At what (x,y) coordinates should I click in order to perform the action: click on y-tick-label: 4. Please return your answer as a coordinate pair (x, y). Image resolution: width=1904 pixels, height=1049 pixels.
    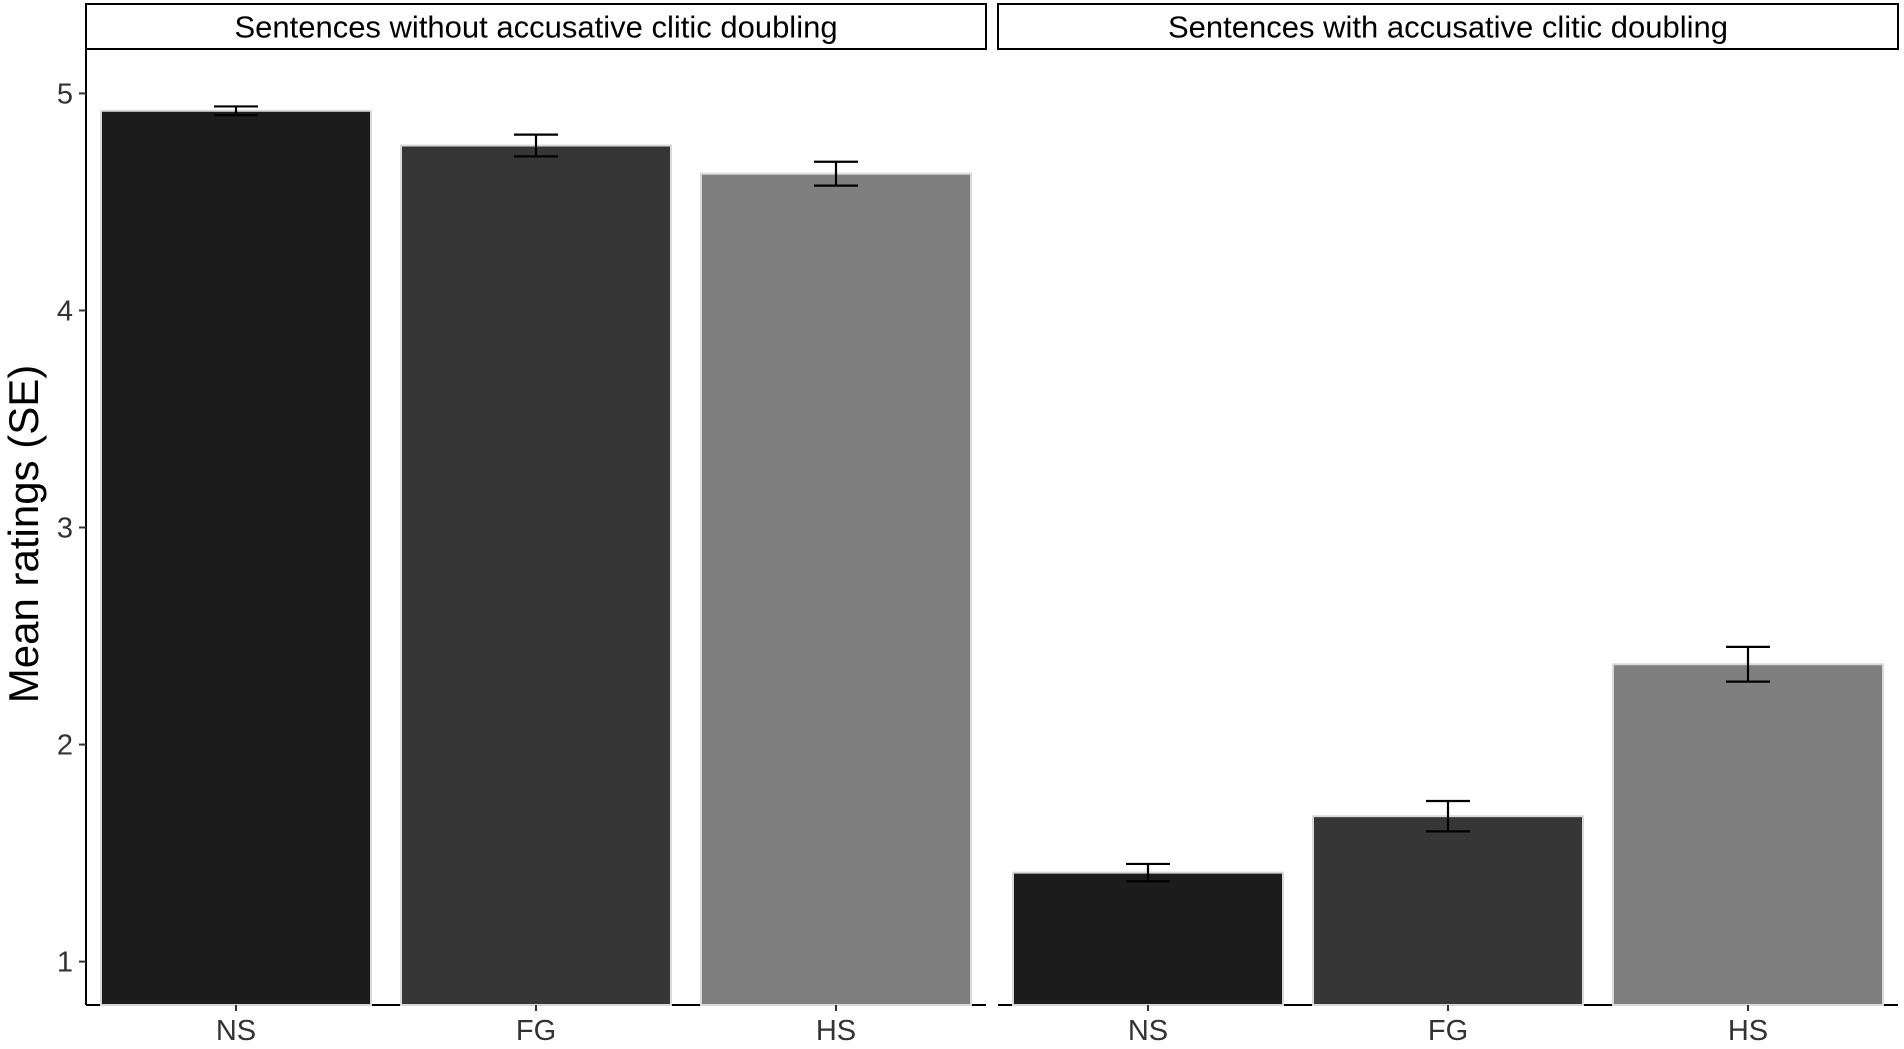
    Looking at the image, I should click on (65, 311).